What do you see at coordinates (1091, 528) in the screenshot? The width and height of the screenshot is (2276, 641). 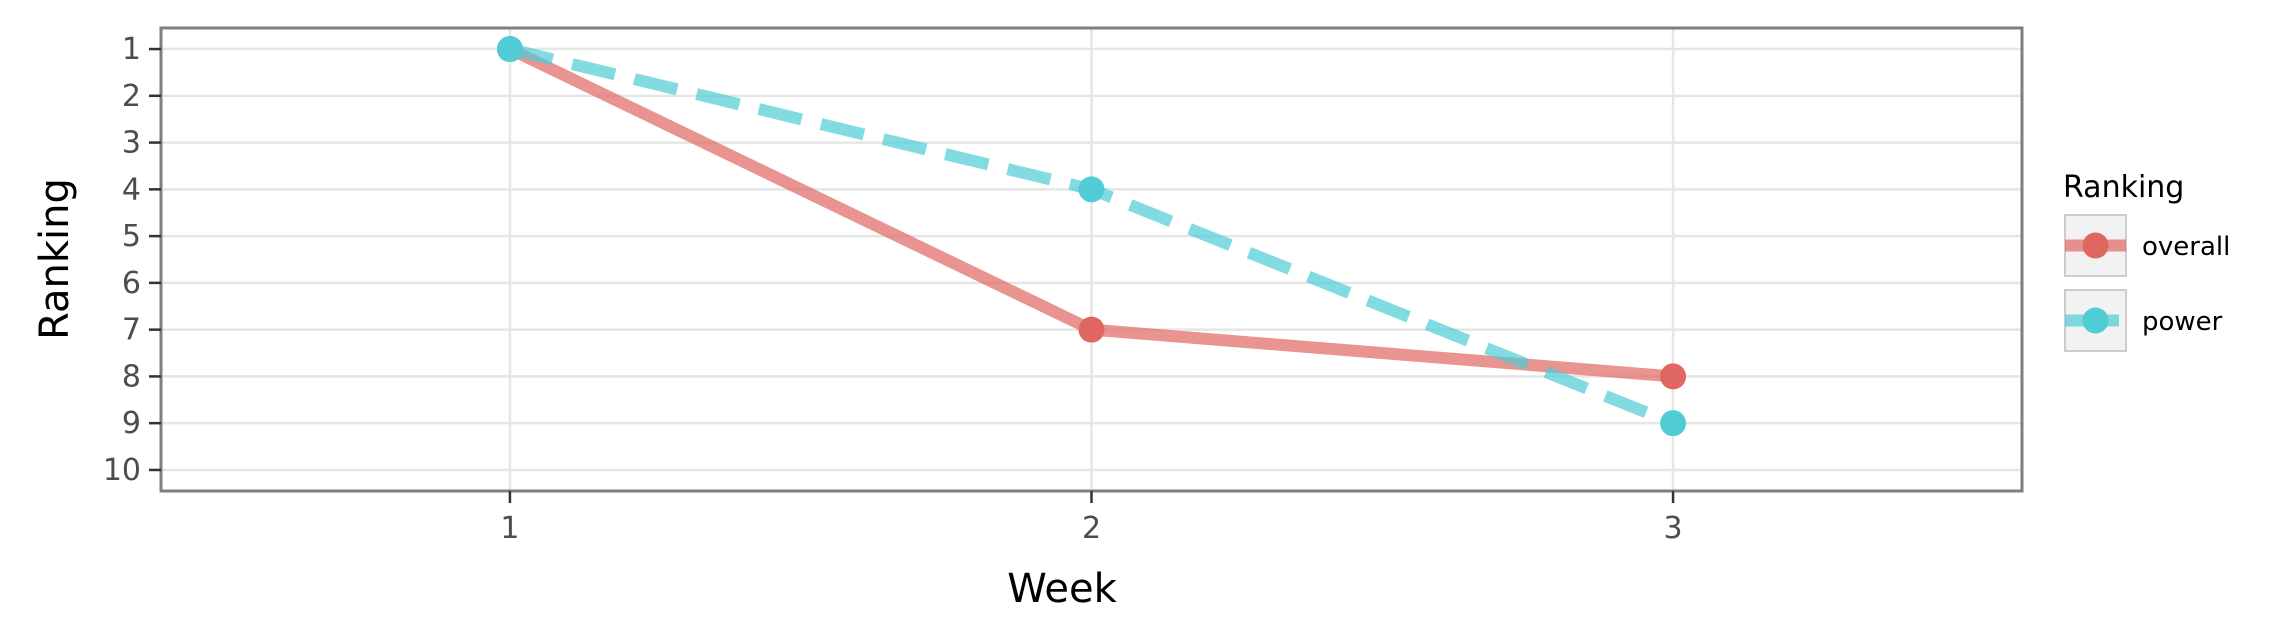 I see `x-tick-label: 2` at bounding box center [1091, 528].